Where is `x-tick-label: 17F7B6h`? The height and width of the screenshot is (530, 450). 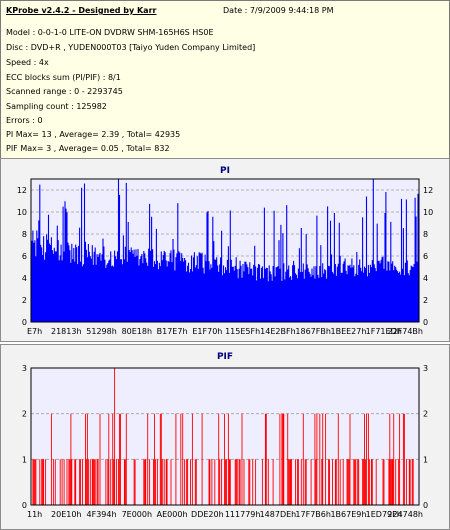 x-tick-label: 17F7B6h is located at coordinates (313, 514).